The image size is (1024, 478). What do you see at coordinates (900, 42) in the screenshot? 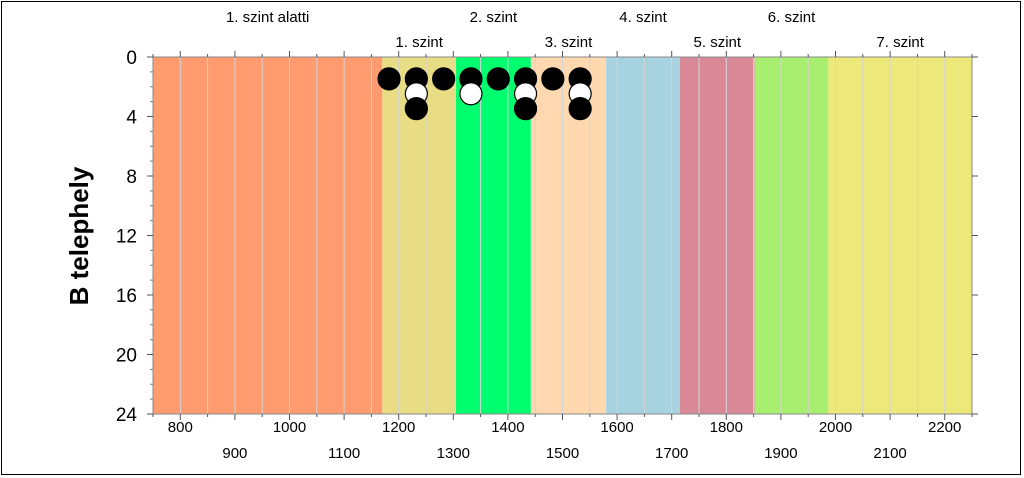
I see `level-label: 7. szint` at bounding box center [900, 42].